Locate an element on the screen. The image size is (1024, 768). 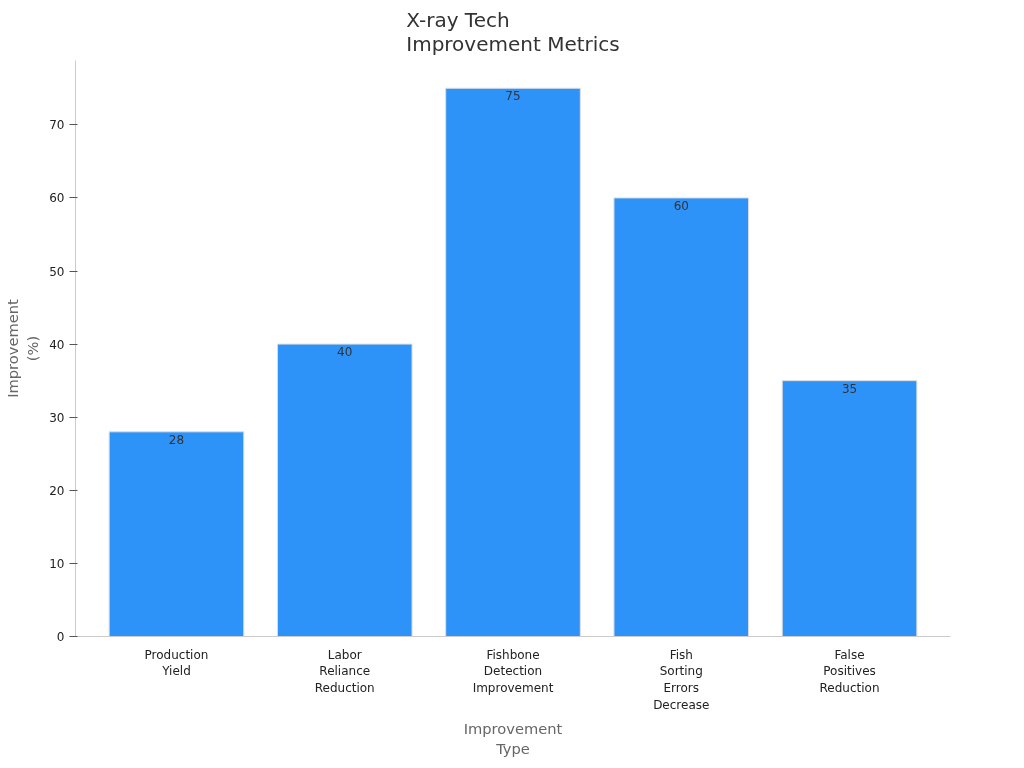
y-tick-label: 20 is located at coordinates (57, 490).